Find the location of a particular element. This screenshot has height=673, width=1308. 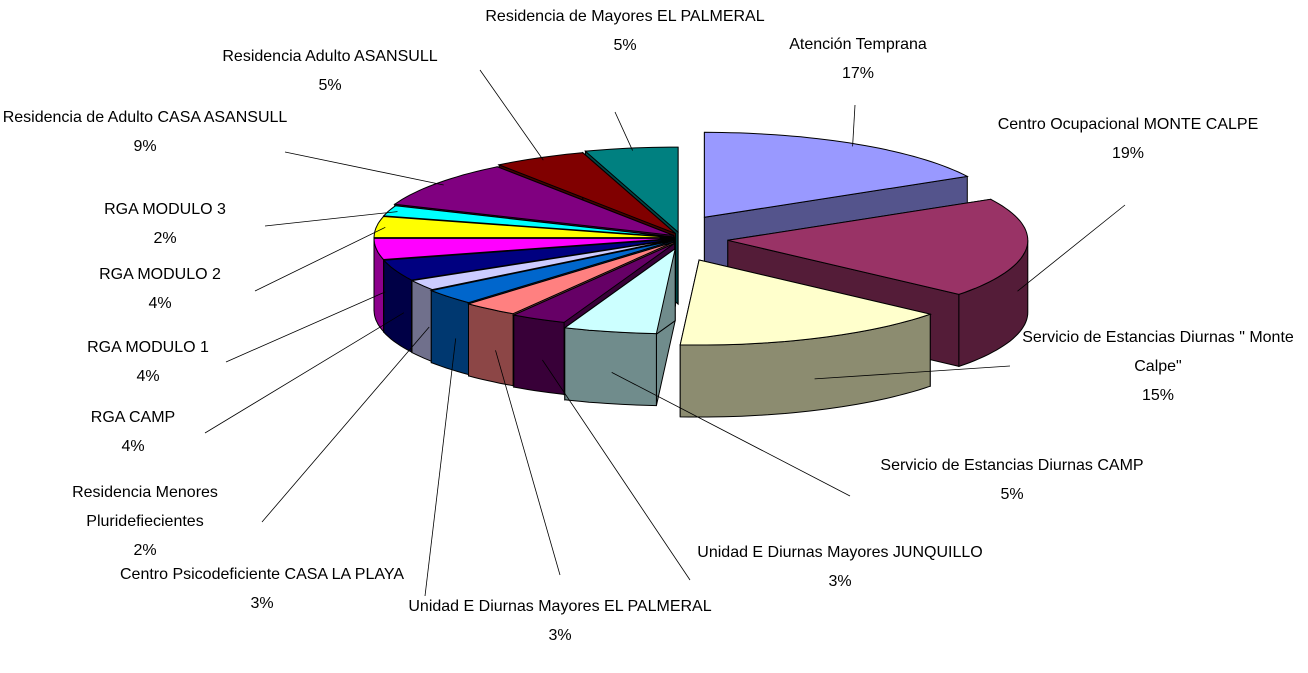

slice-label: Centro Psicodeficiente CASA LA PLAYA is located at coordinates (261, 574).